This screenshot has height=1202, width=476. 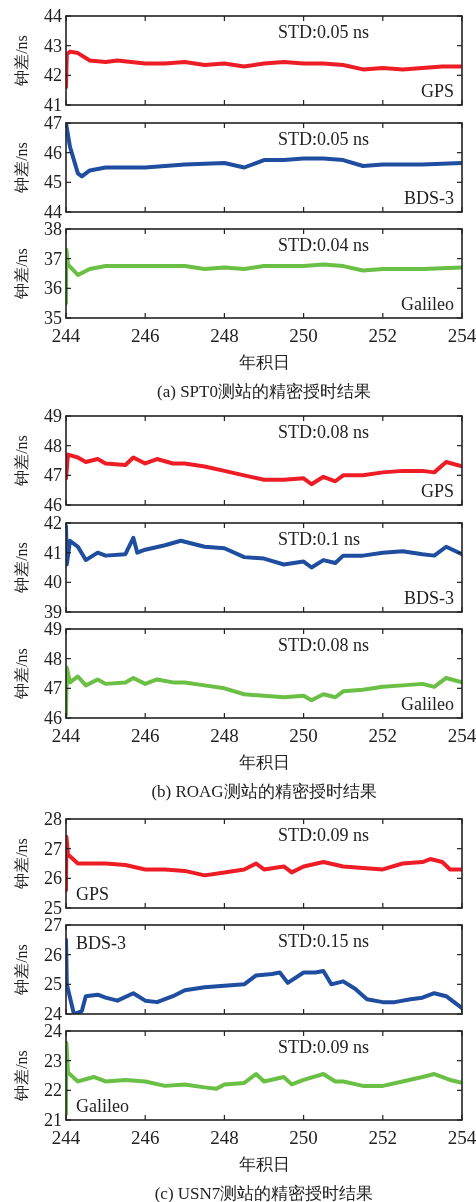 What do you see at coordinates (264, 791) in the screenshot?
I see `text: (b) ROAG测站的精密授时结果` at bounding box center [264, 791].